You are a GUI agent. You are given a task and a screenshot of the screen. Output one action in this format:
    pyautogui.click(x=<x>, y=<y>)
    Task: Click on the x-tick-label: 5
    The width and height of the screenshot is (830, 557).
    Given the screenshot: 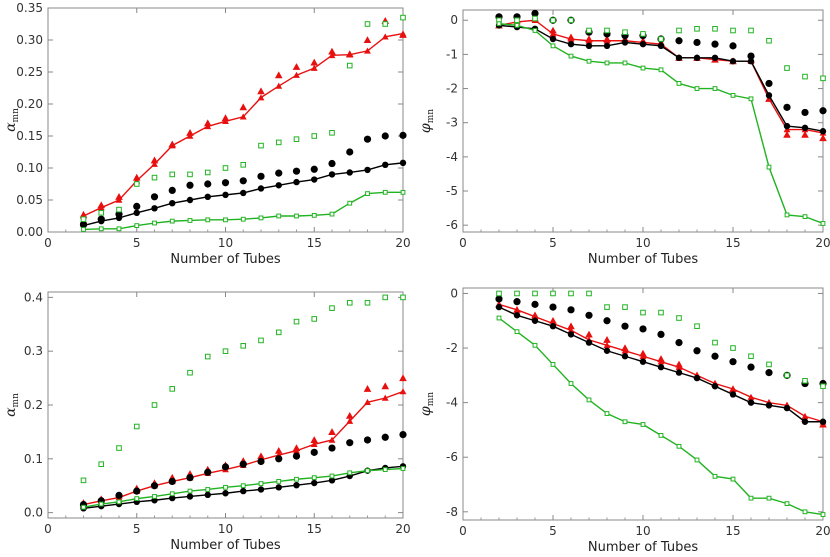 What is the action you would take?
    pyautogui.click(x=553, y=531)
    